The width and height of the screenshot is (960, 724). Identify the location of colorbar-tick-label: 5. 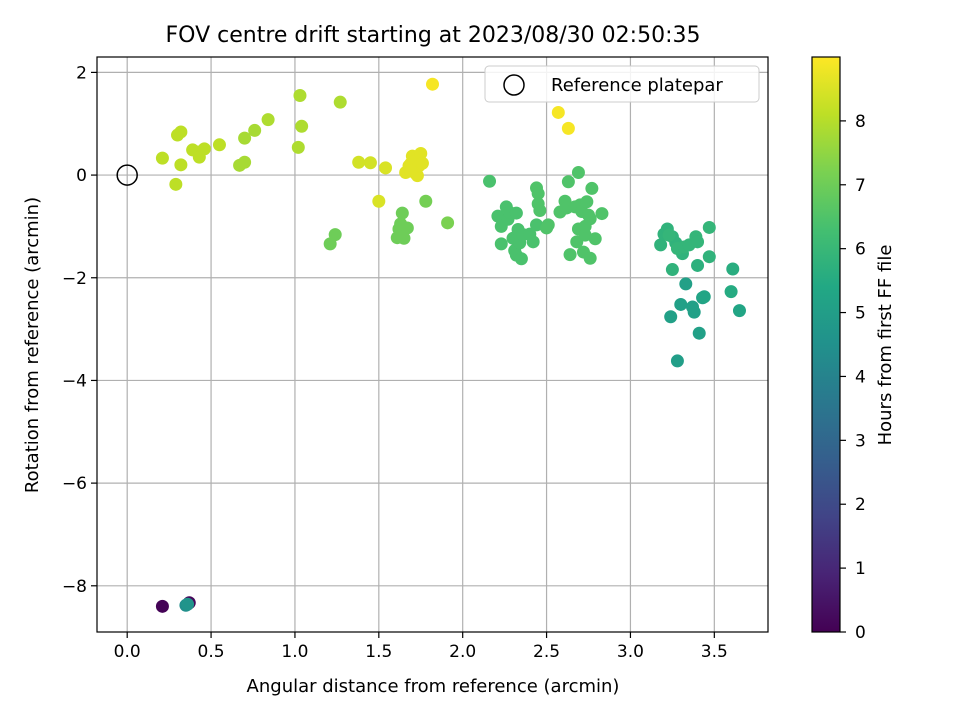
(860, 314).